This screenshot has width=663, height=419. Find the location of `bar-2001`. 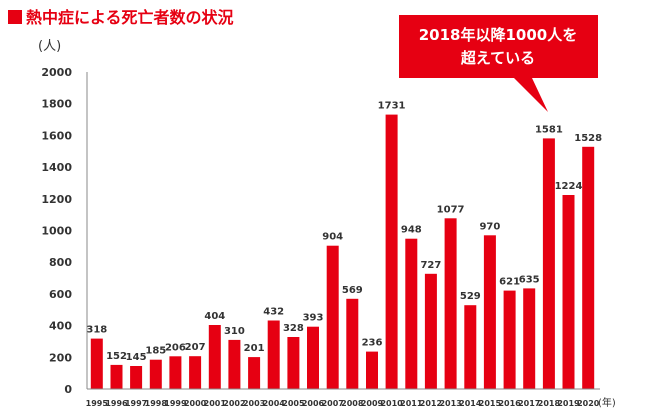

bar-2001 is located at coordinates (214, 357).